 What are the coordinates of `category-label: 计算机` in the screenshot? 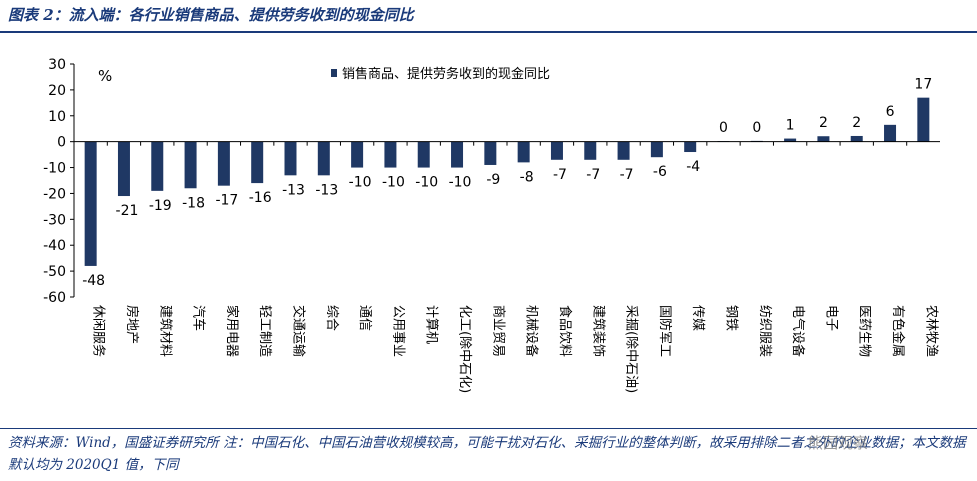 It's located at (431, 324).